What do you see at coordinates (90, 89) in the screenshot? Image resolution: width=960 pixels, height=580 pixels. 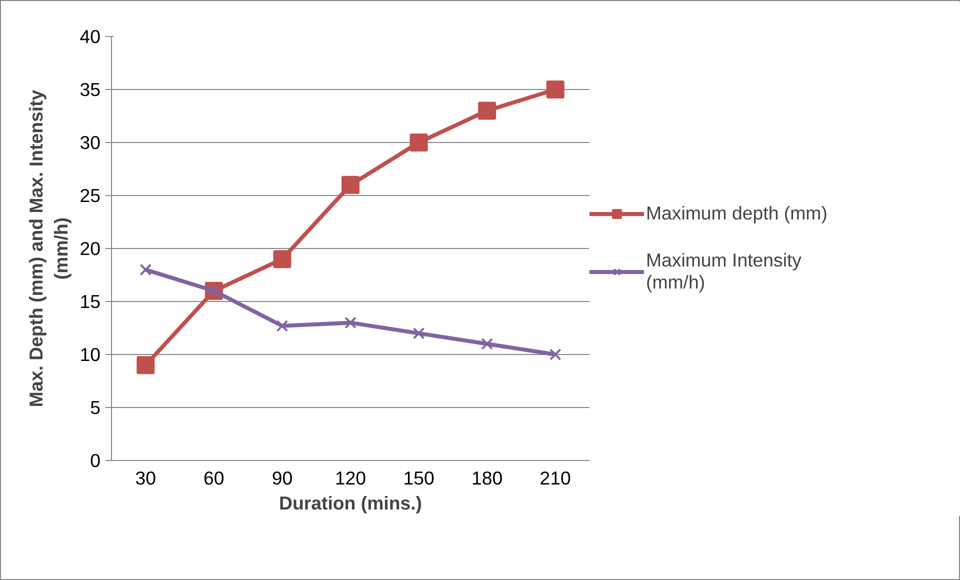 I see `y-tick-label: 35` at bounding box center [90, 89].